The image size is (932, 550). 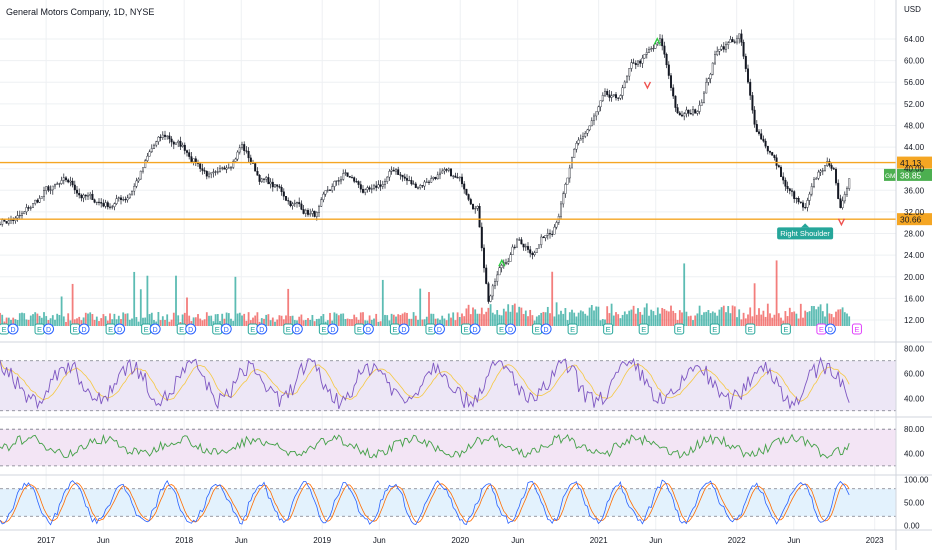 I want to click on chart-title: General Motors Company, 1D, NYSE, so click(x=80, y=12).